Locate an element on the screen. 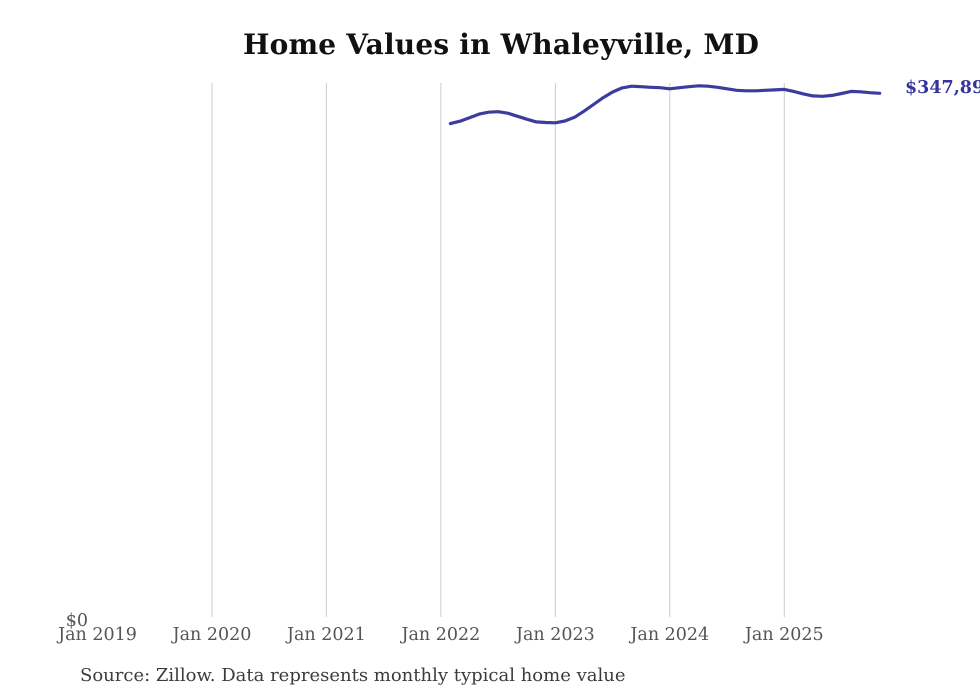 The height and width of the screenshot is (699, 980). y-axis-zero-label: $0 is located at coordinates (76, 621).